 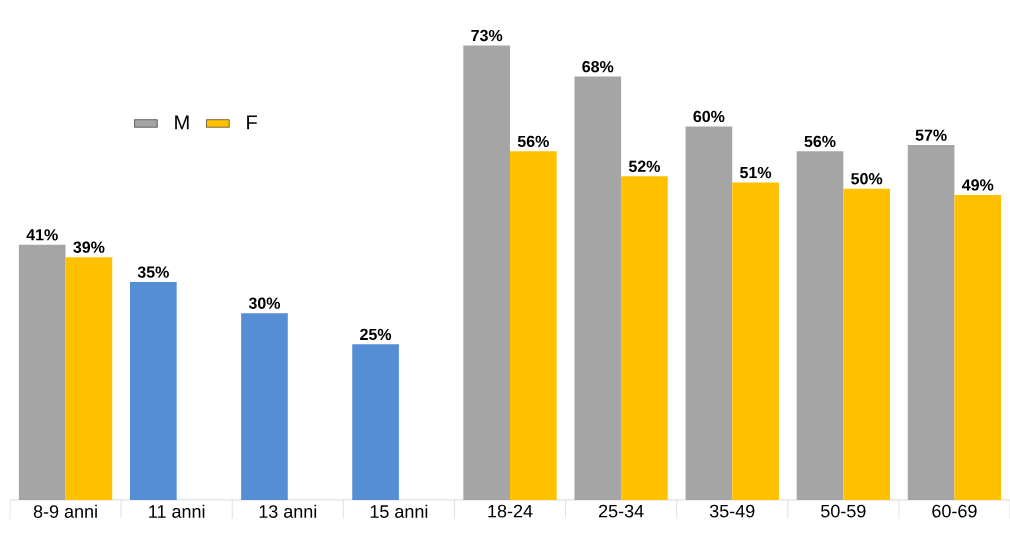 I want to click on data-label: 50%, so click(x=867, y=179).